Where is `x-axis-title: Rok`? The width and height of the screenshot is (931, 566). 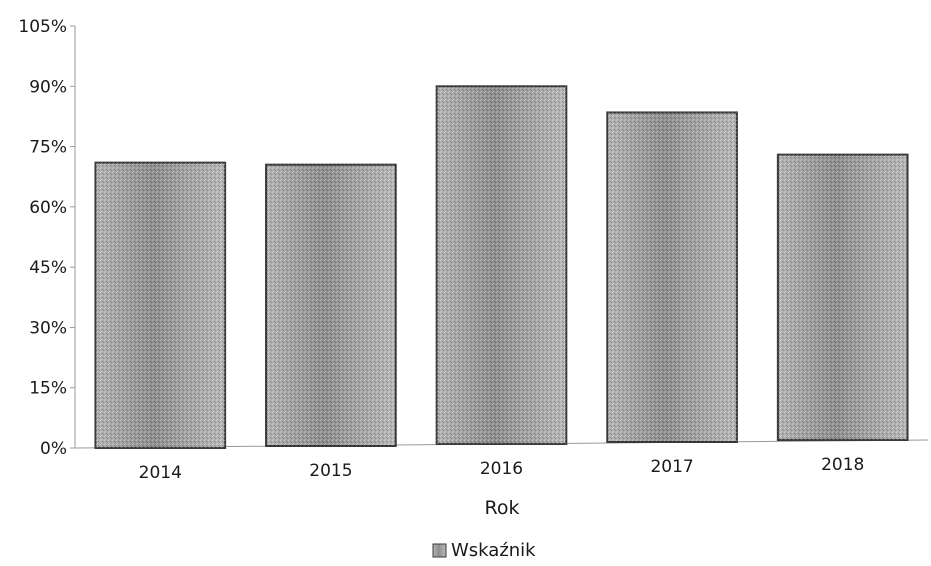
x-axis-title: Rok is located at coordinates (502, 508).